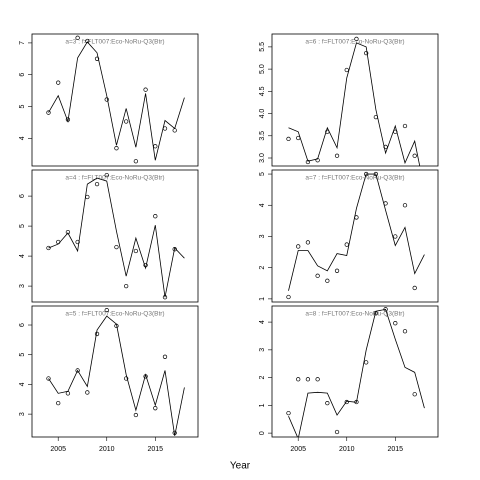 The image size is (480, 480). Describe the element at coordinates (262, 378) in the screenshot. I see `y-tick-label: 2` at that location.